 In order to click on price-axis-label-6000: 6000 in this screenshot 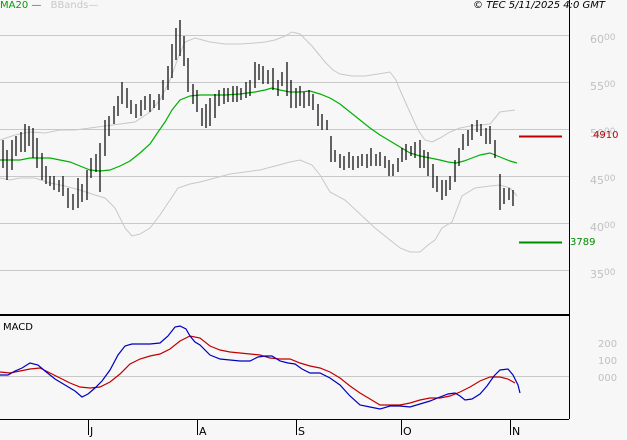, I will do `click(608, 39)`.